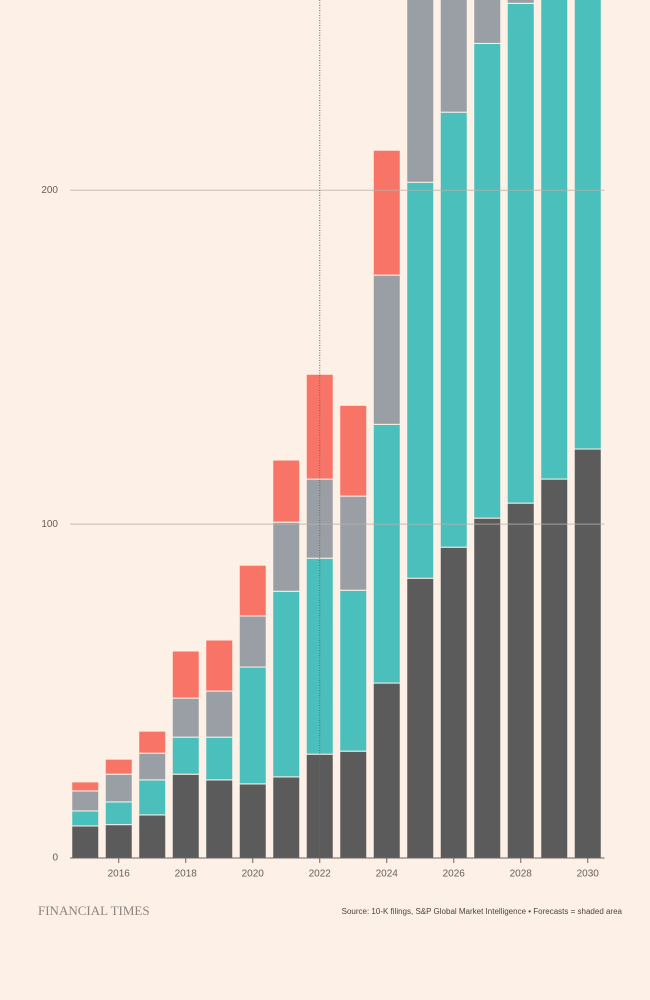  I want to click on x-tick-label: 2026, so click(454, 874).